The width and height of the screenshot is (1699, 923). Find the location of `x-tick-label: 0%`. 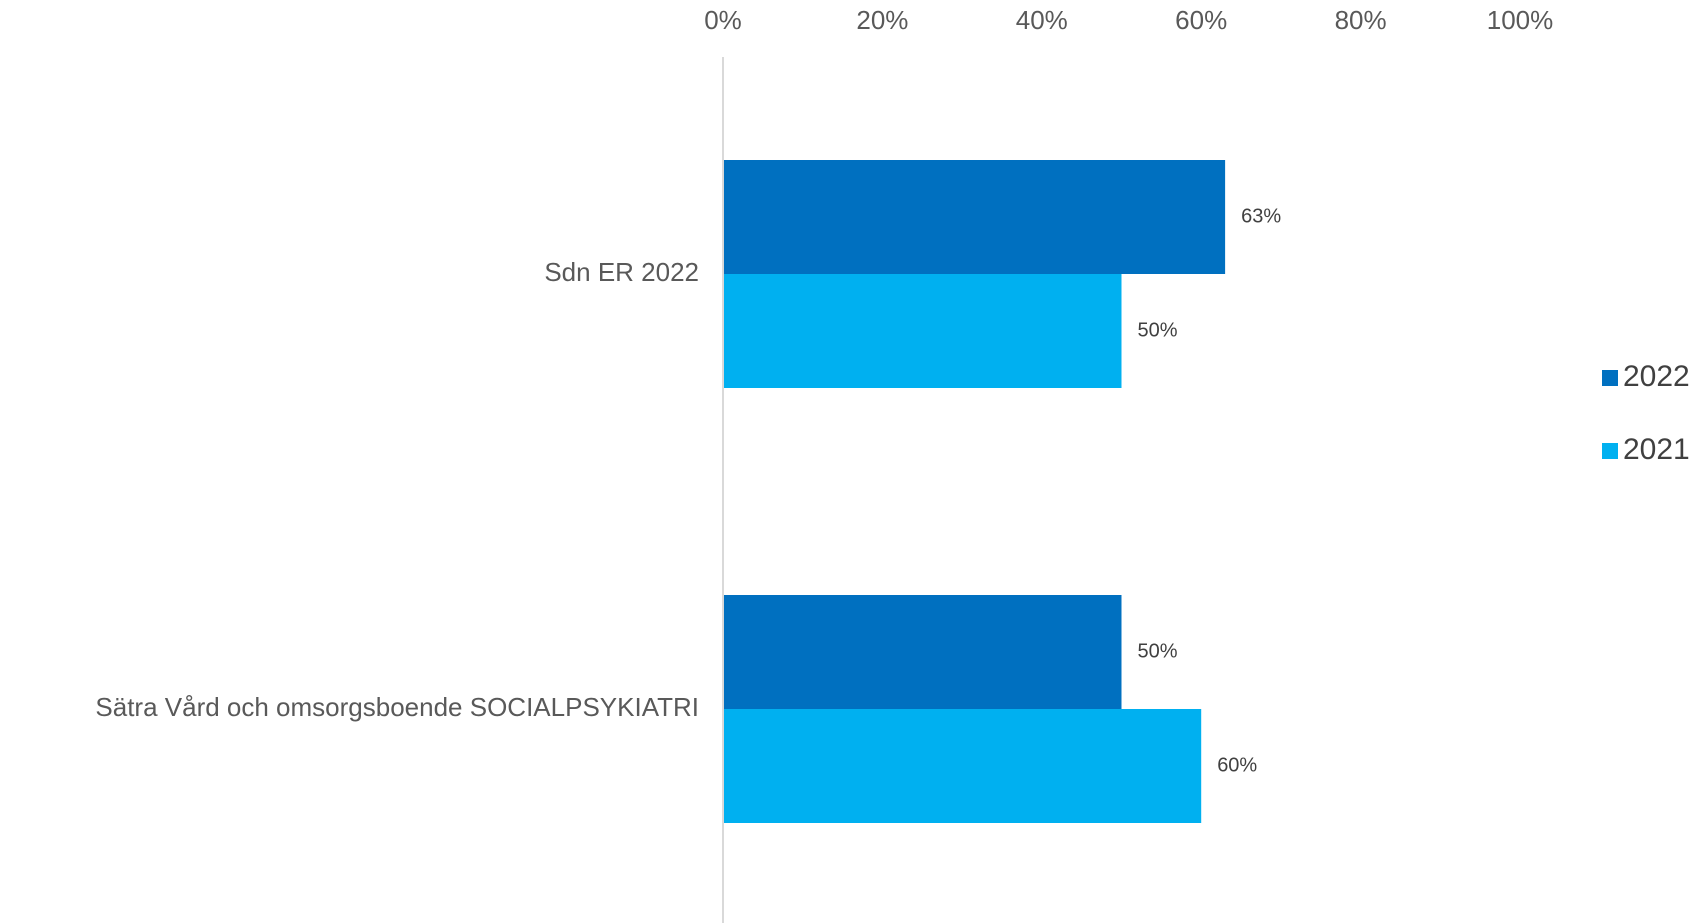

x-tick-label: 0% is located at coordinates (723, 20).